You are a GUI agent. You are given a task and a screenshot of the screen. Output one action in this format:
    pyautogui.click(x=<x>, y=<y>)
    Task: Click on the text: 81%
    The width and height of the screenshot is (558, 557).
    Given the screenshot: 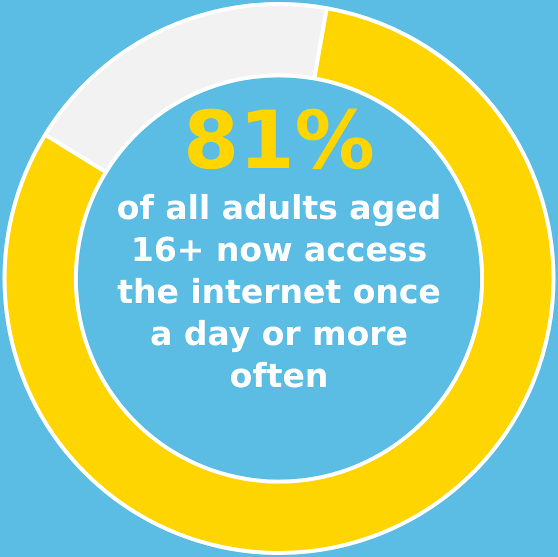 What is the action you would take?
    pyautogui.click(x=279, y=140)
    